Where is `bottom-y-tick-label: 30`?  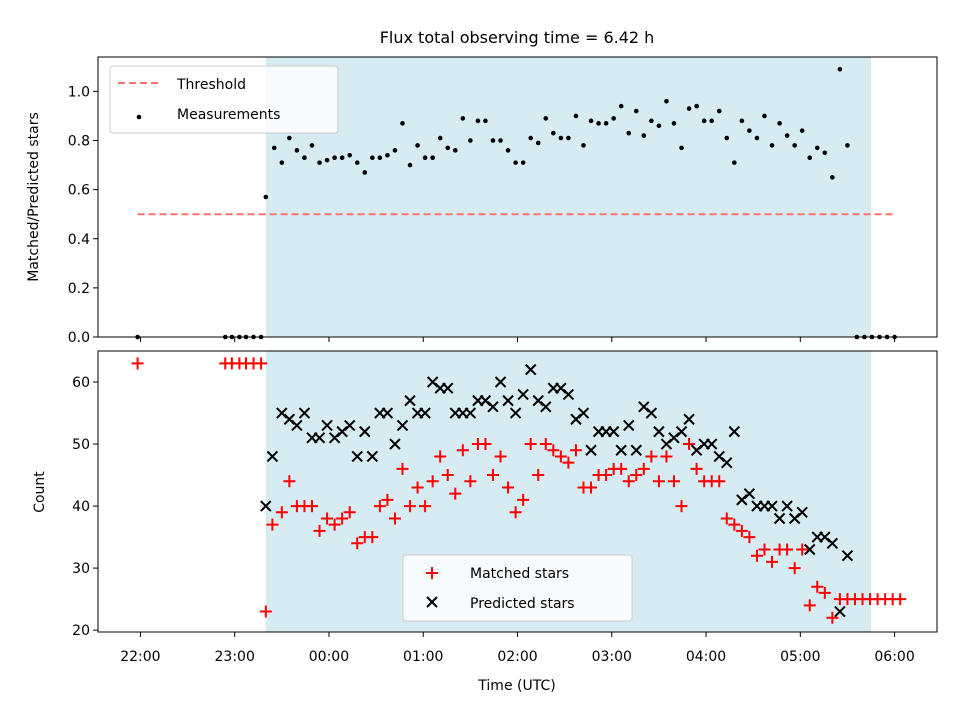 bottom-y-tick-label: 30 is located at coordinates (81, 569).